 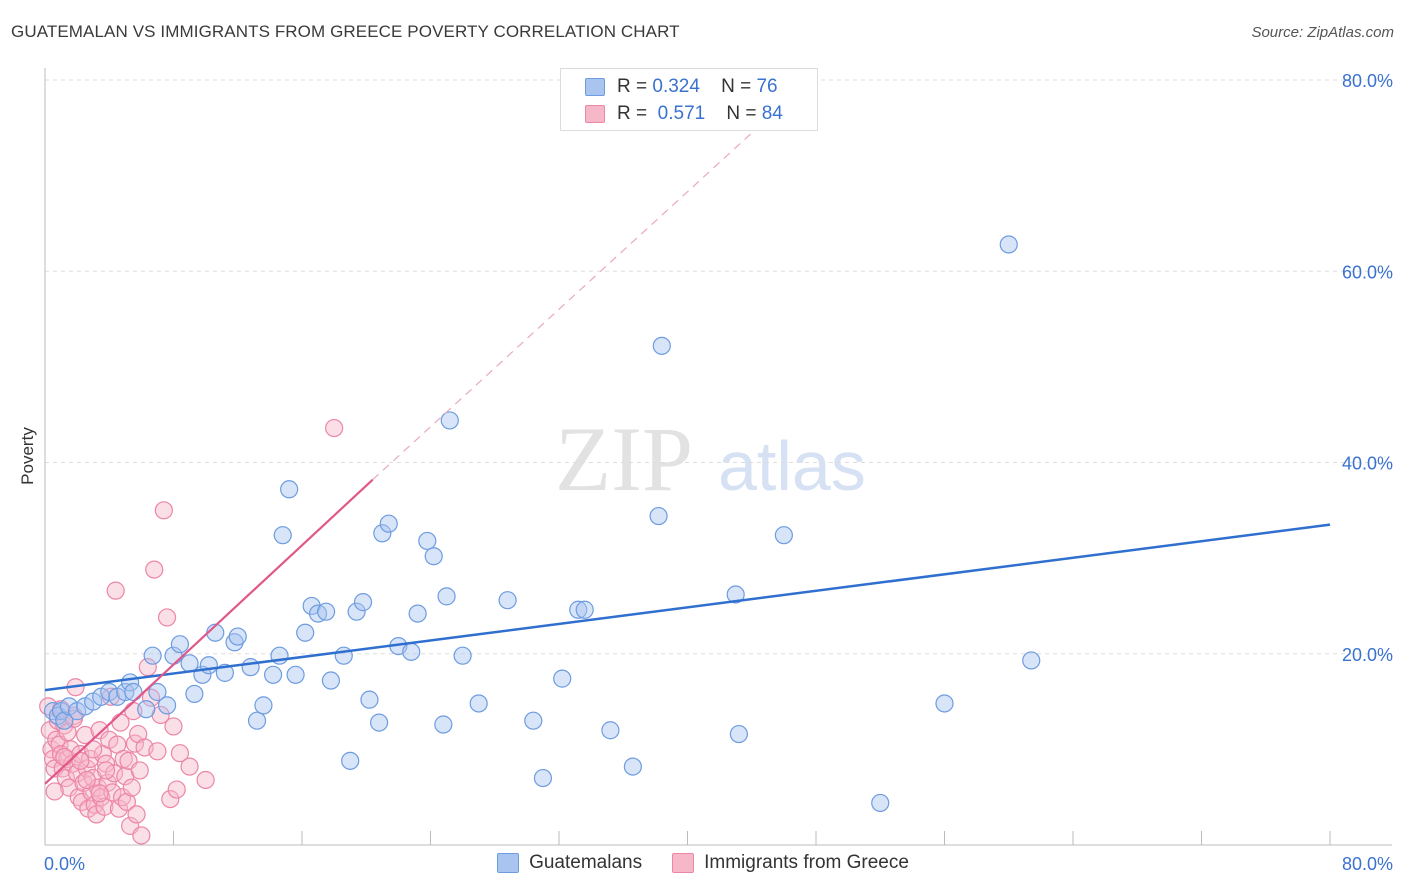 I want to click on source-label: Source: ZipAtlas.com, so click(x=1322, y=32).